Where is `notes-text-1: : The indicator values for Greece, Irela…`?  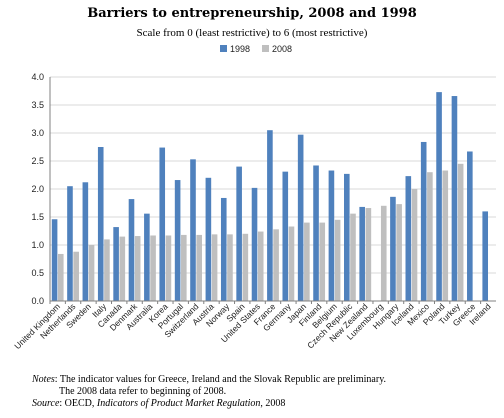
notes-text-1: : The indicator values for Greece, Irela… is located at coordinates (220, 379).